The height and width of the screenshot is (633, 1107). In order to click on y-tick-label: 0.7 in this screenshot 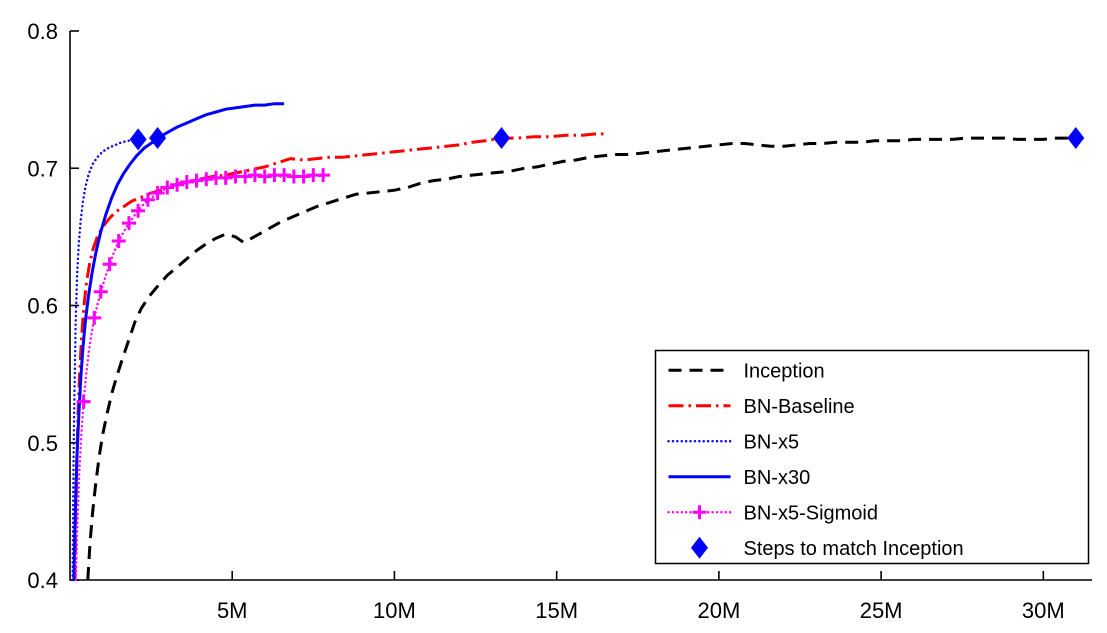, I will do `click(42, 168)`.